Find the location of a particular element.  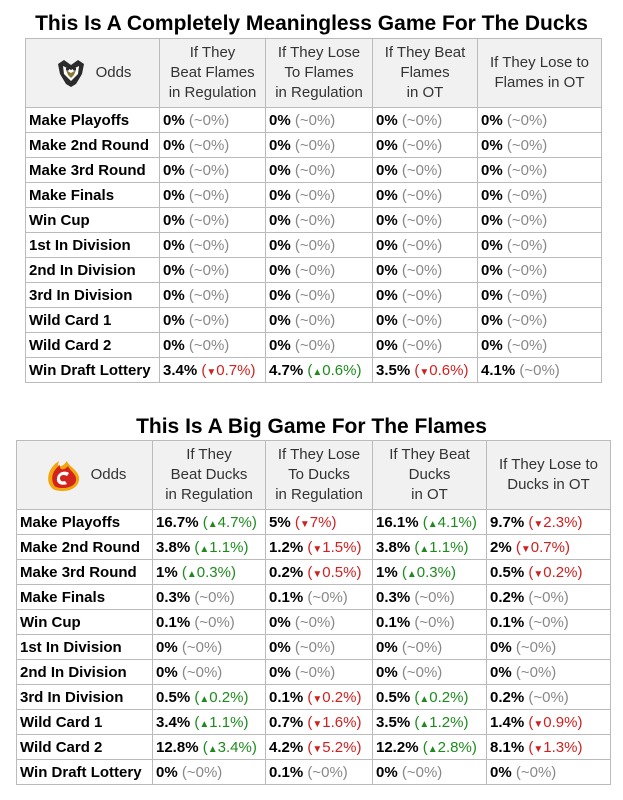

odds-cell: 1% (▲0.3%) is located at coordinates (209, 572).